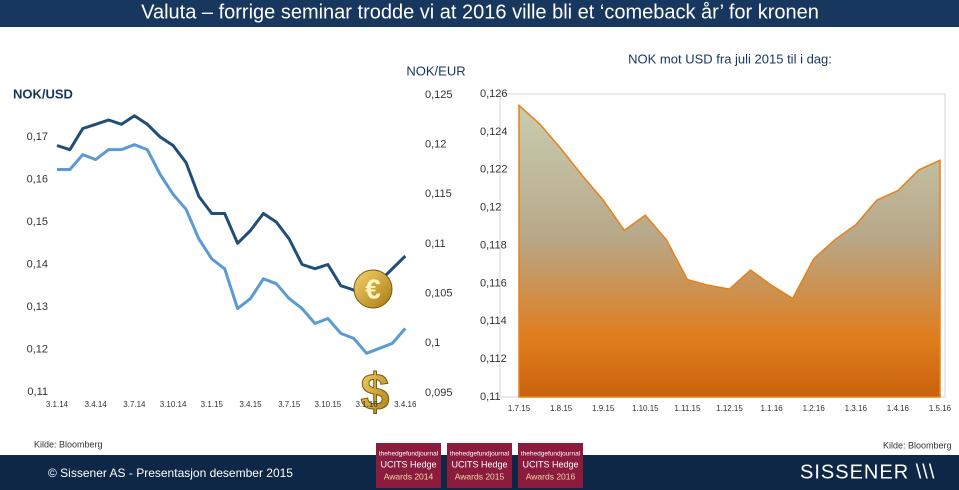  What do you see at coordinates (435, 145) in the screenshot?
I see `y2-tick-label: 0,12` at bounding box center [435, 145].